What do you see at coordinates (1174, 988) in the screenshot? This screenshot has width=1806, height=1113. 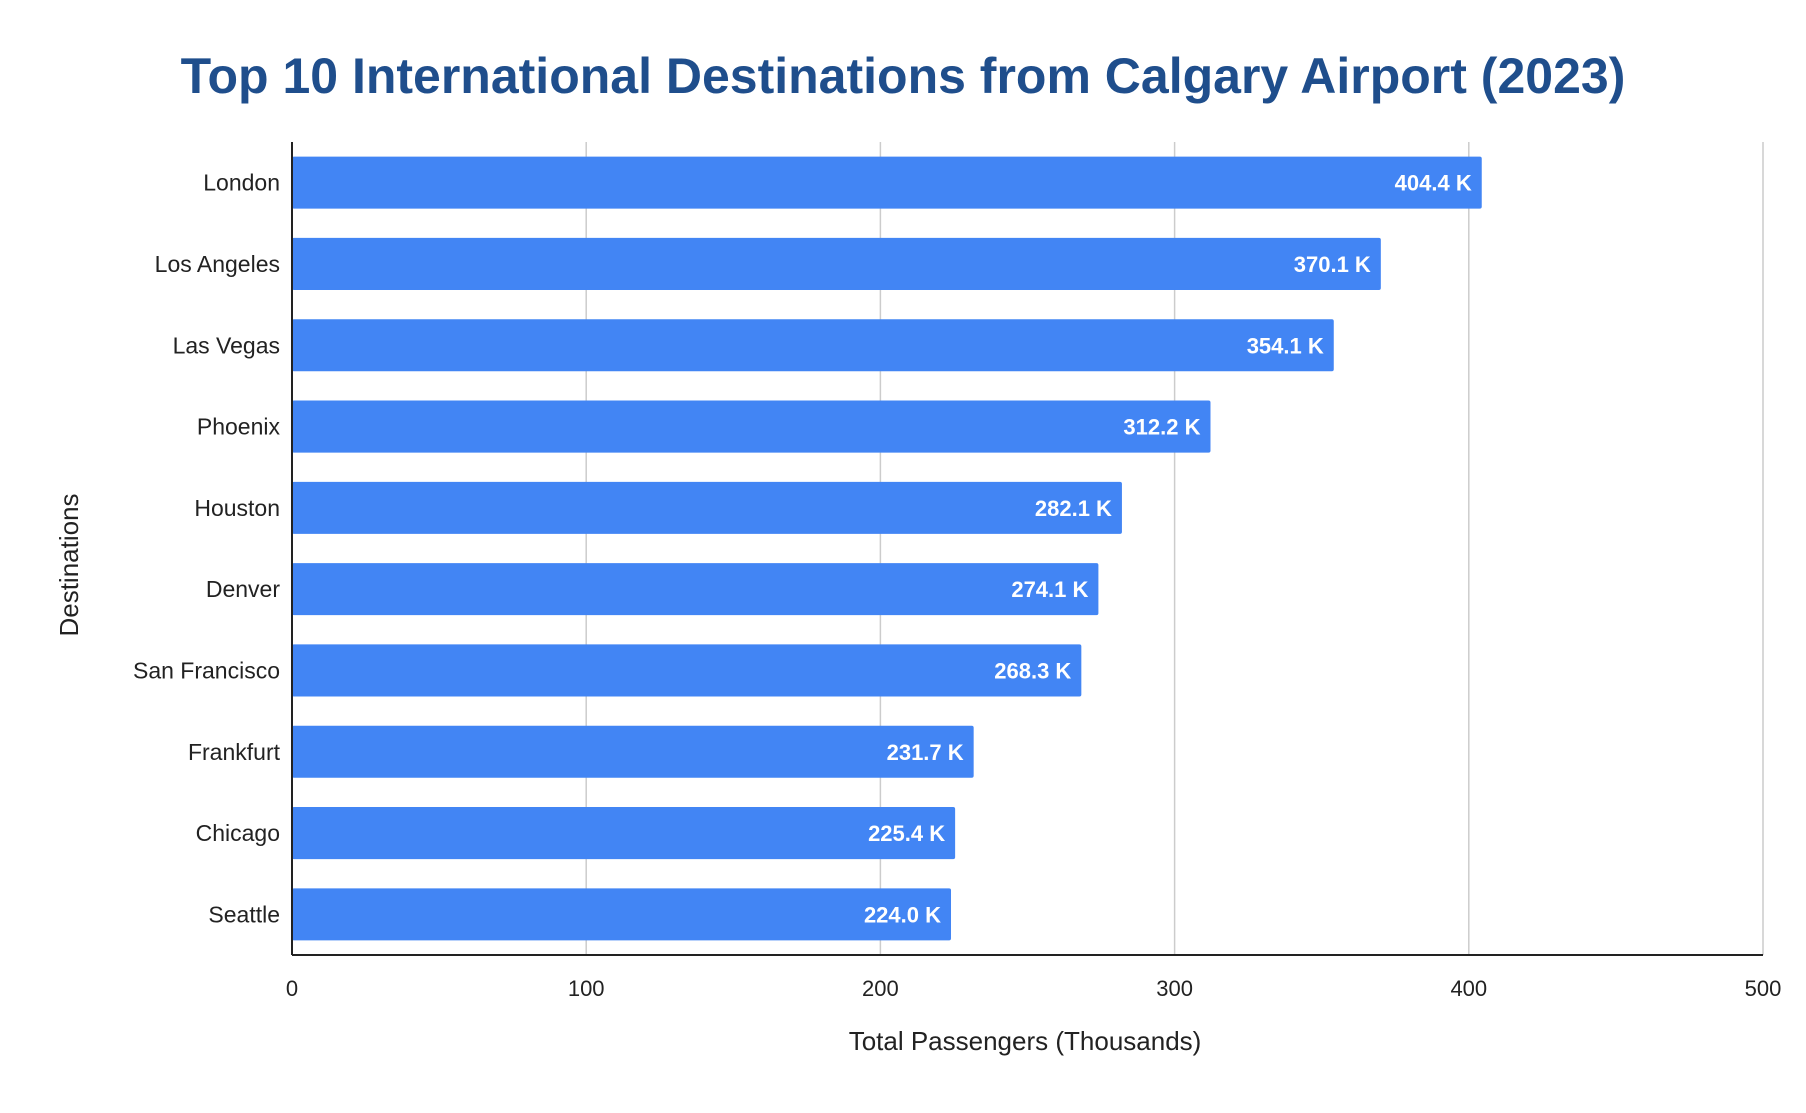 I see `x-tick-label: 300` at bounding box center [1174, 988].